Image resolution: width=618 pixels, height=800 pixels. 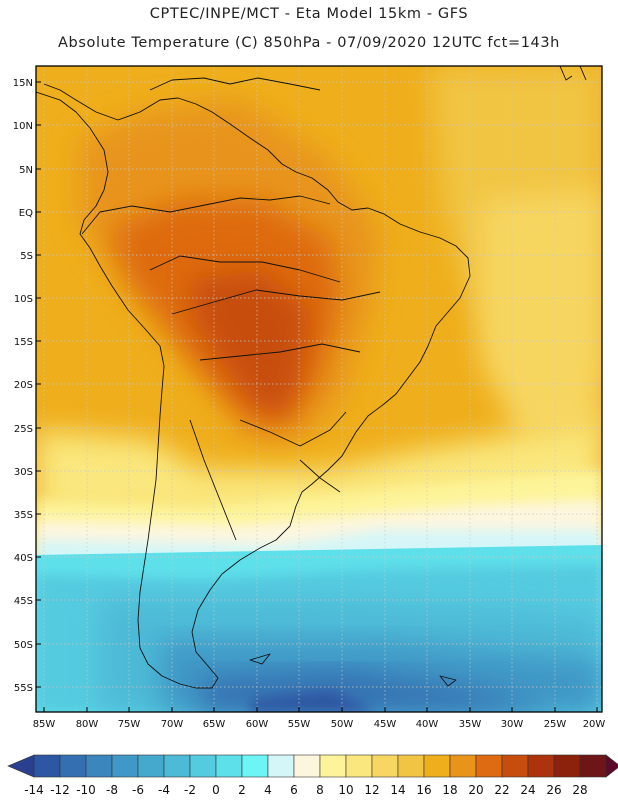 I want to click on lat-label: 10S, so click(x=23, y=299).